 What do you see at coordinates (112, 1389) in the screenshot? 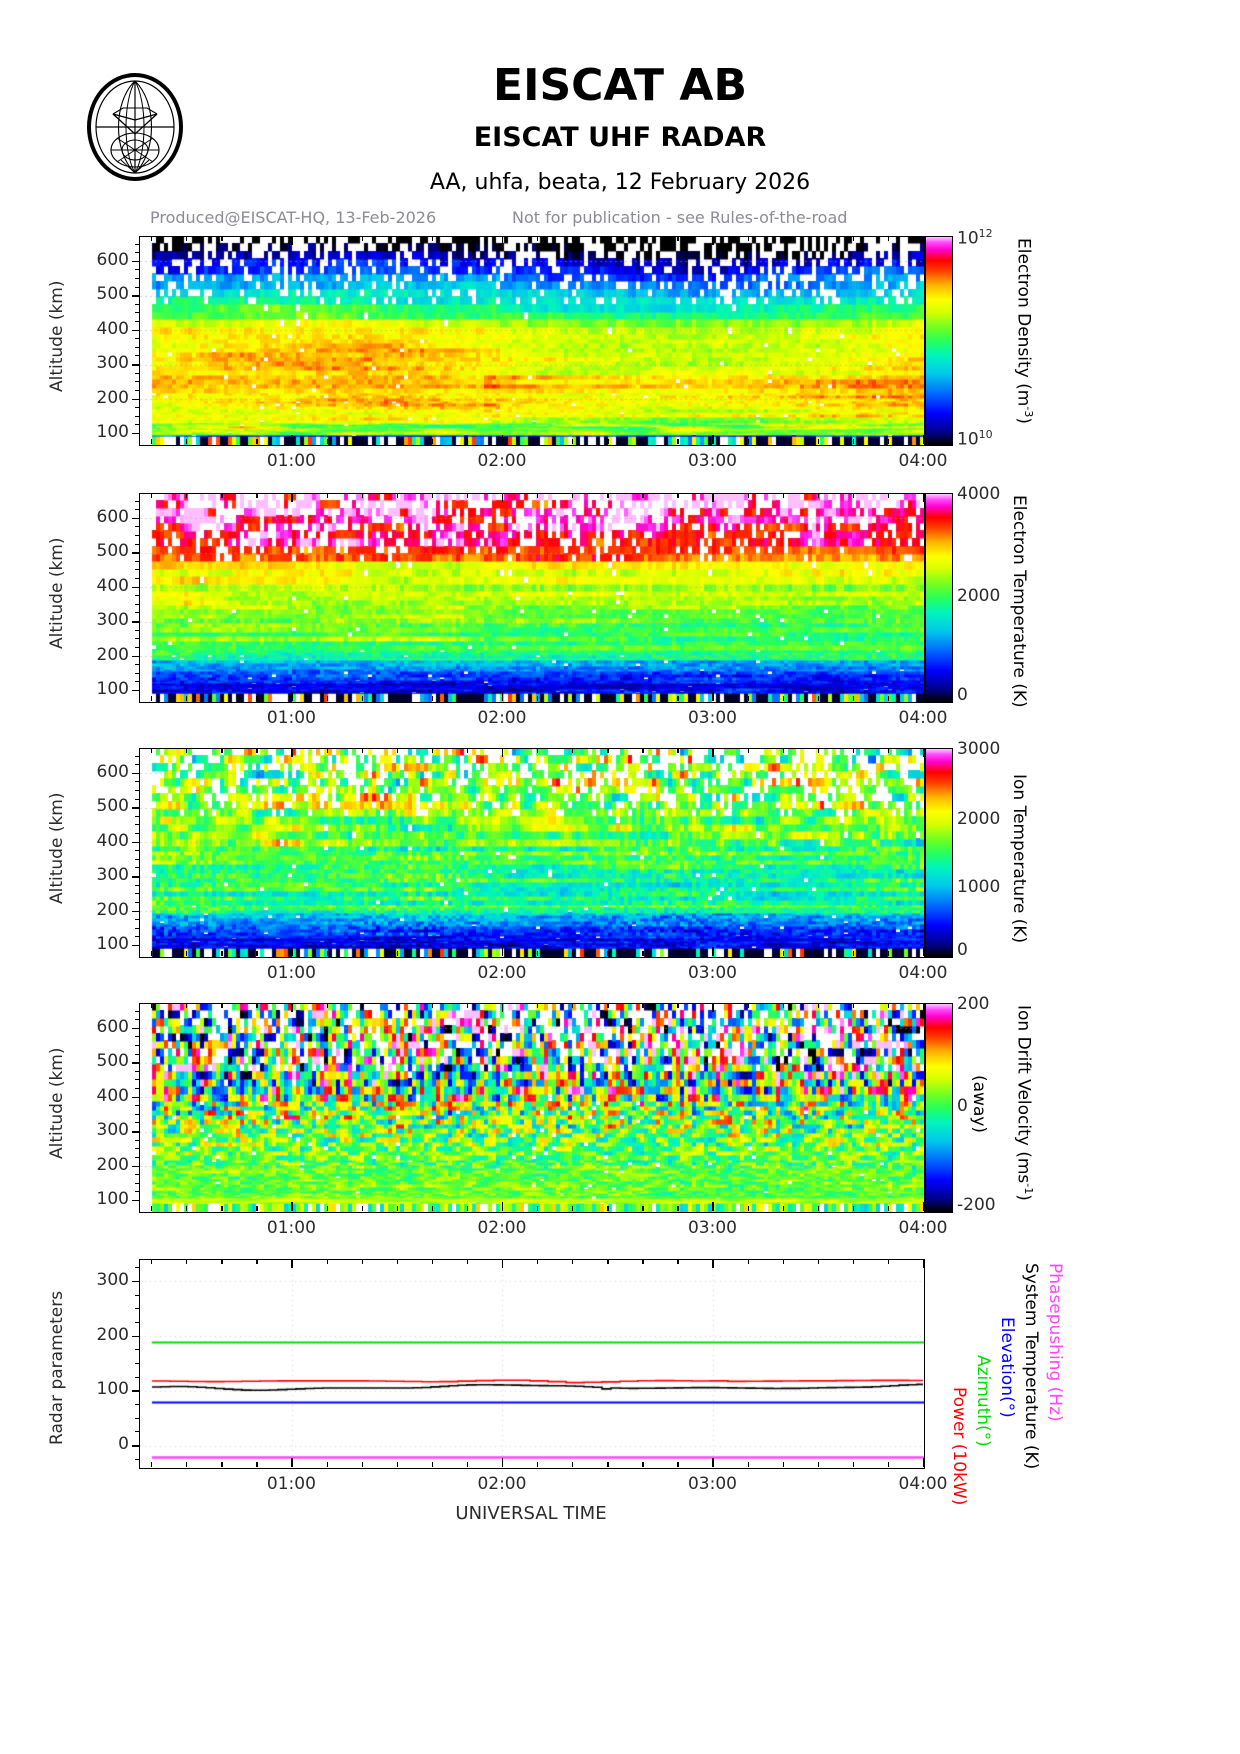
I see `ytick-radar-100: 100` at bounding box center [112, 1389].